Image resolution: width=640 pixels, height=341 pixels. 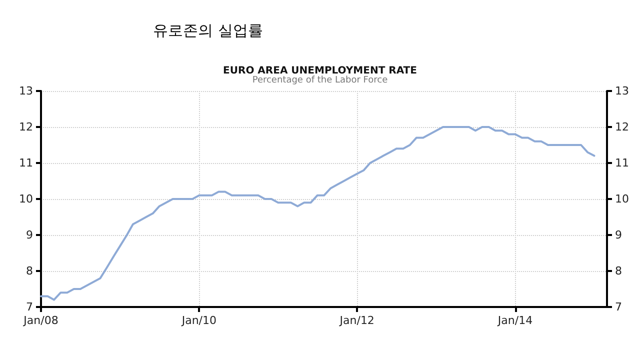 What do you see at coordinates (29, 271) in the screenshot?
I see `y-tick-label: 8` at bounding box center [29, 271].